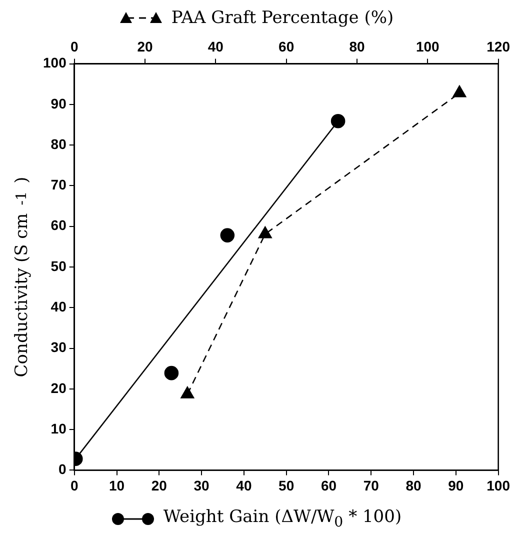  Describe the element at coordinates (286, 46) in the screenshot. I see `x2-tick-label: 60` at that location.